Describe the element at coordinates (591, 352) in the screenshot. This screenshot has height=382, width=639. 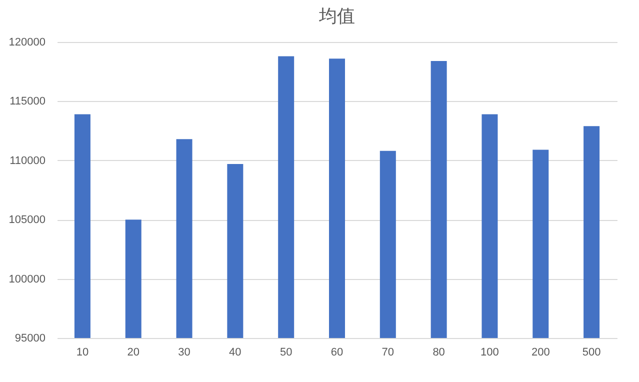
I see `x-tick-label: 500` at that location.